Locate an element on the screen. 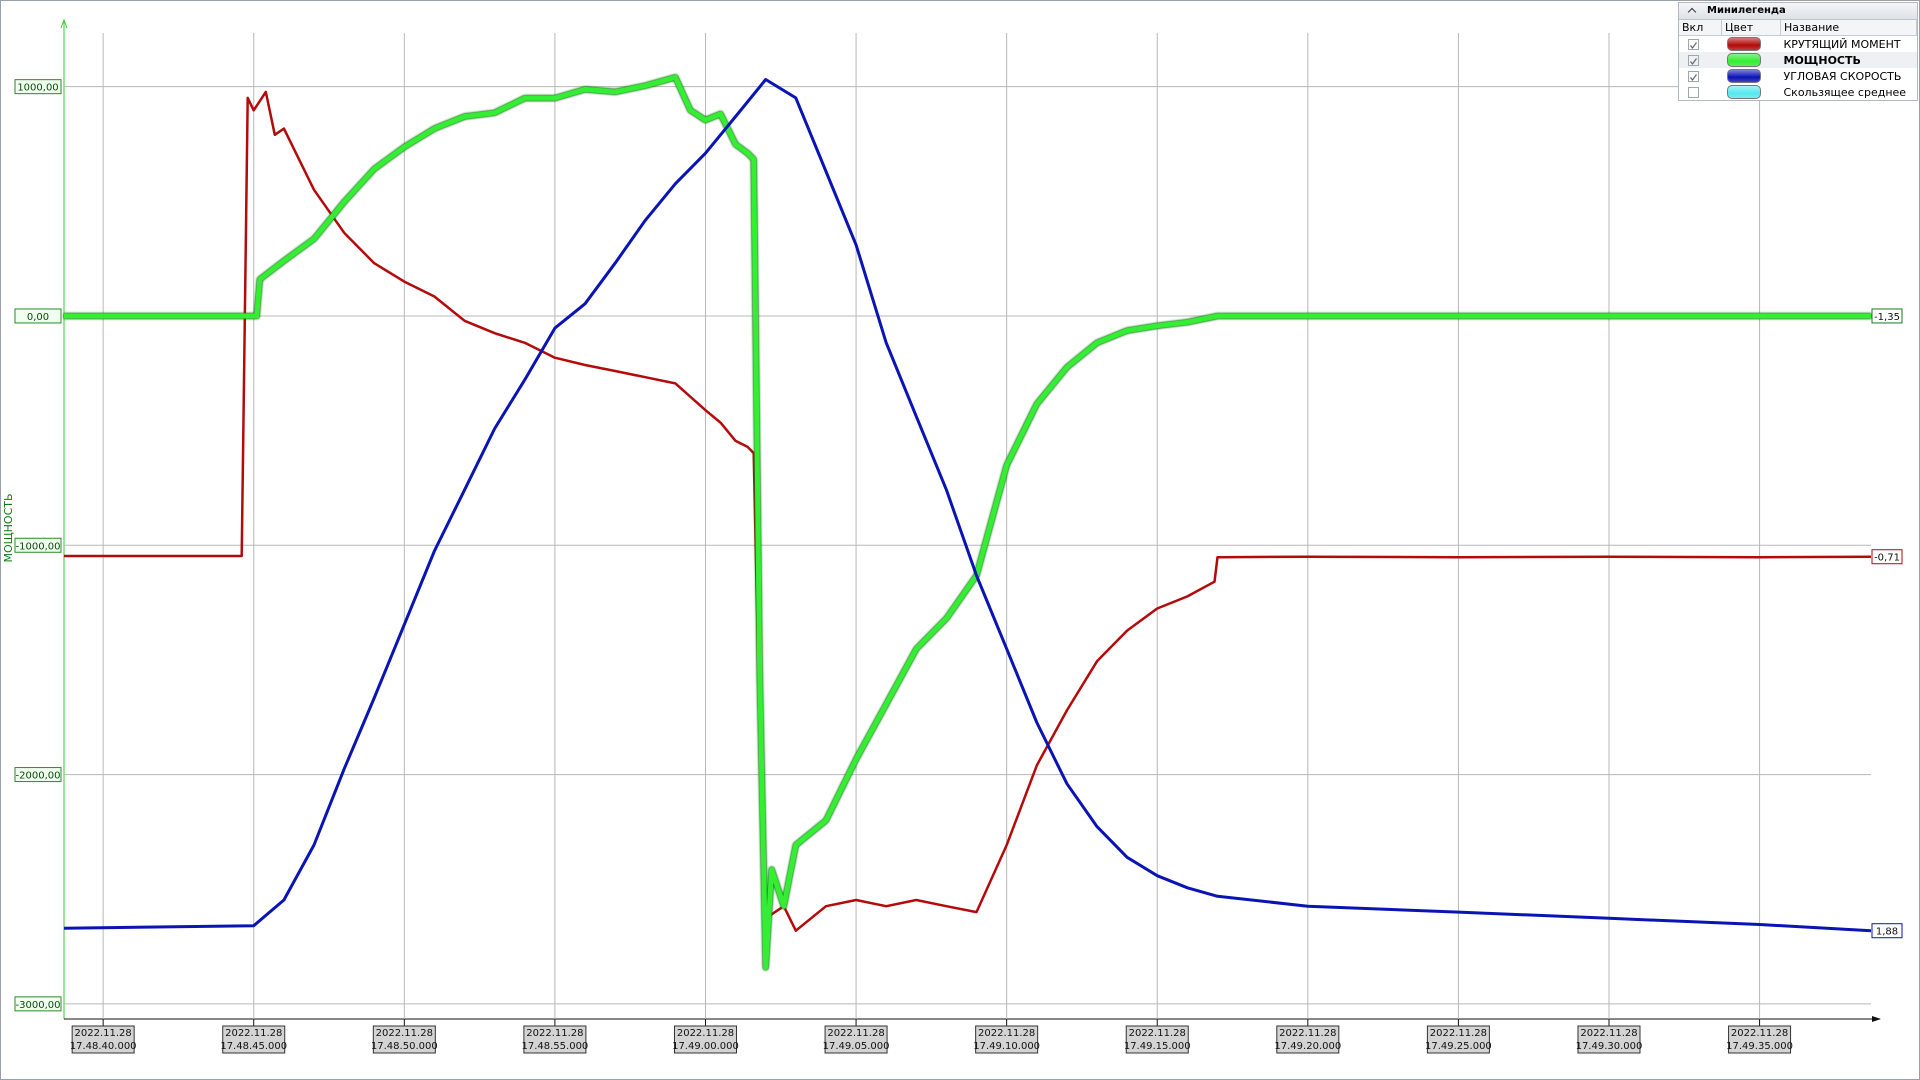  legend-row: Скользящее среднее is located at coordinates (1798, 92).